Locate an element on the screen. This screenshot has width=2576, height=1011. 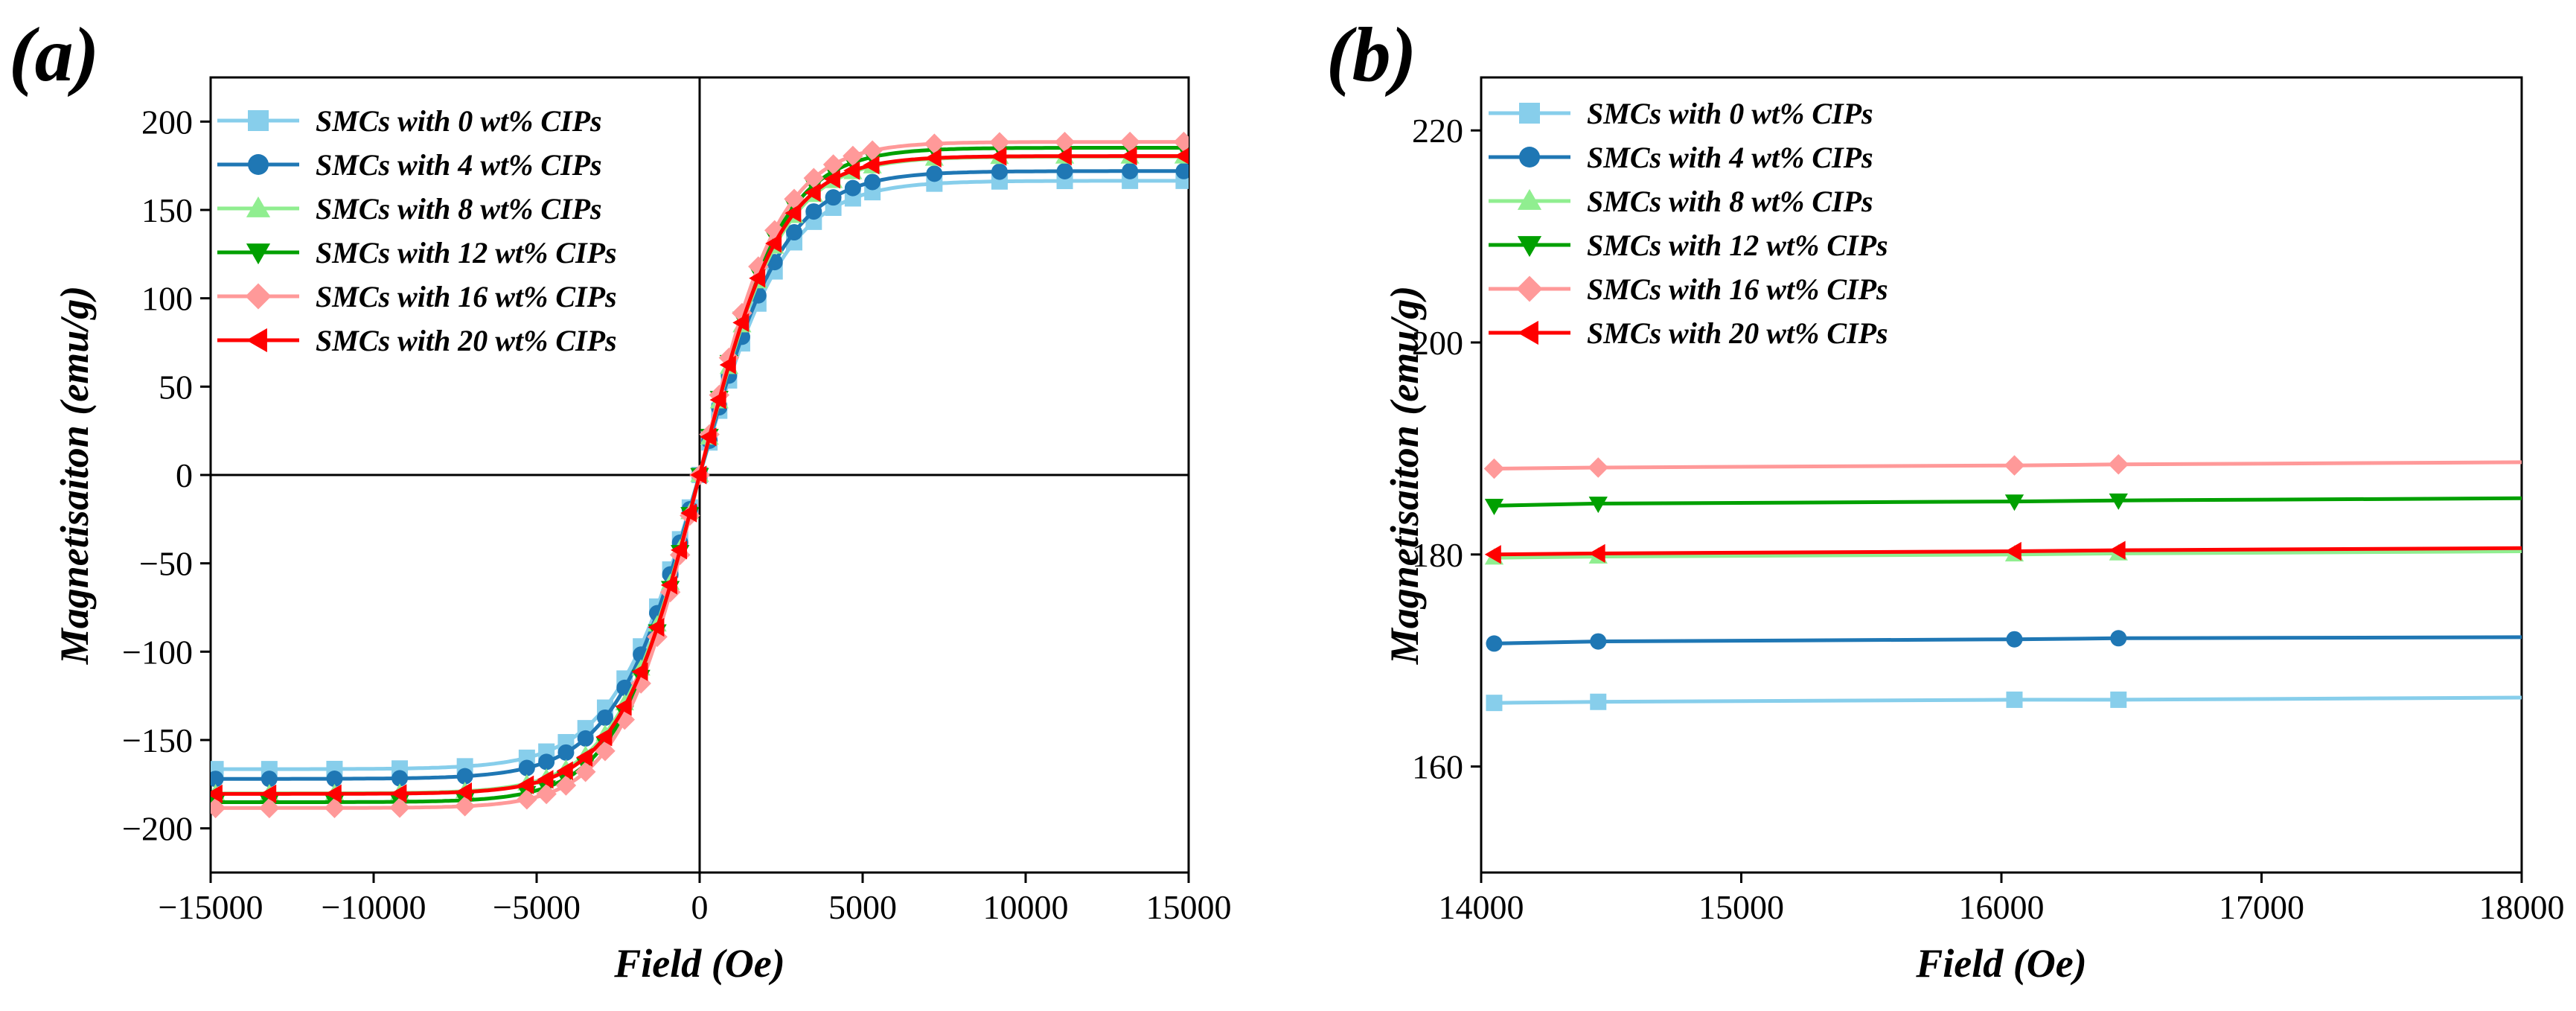
x-tick-label: 16000 is located at coordinates (2002, 907).